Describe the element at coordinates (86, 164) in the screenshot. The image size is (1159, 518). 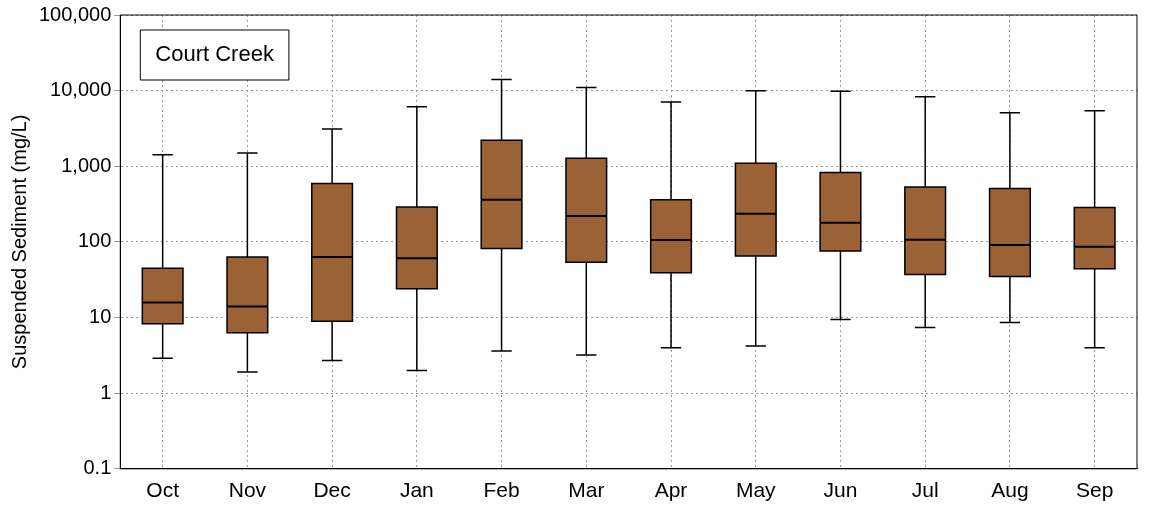
I see `y-tick-label: 1,000` at that location.